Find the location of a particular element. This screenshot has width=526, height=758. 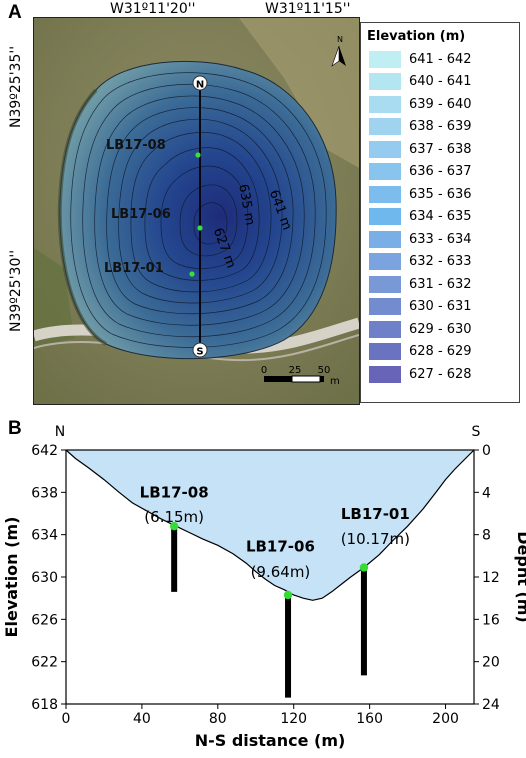

transect-south-marker: S is located at coordinates (200, 350).